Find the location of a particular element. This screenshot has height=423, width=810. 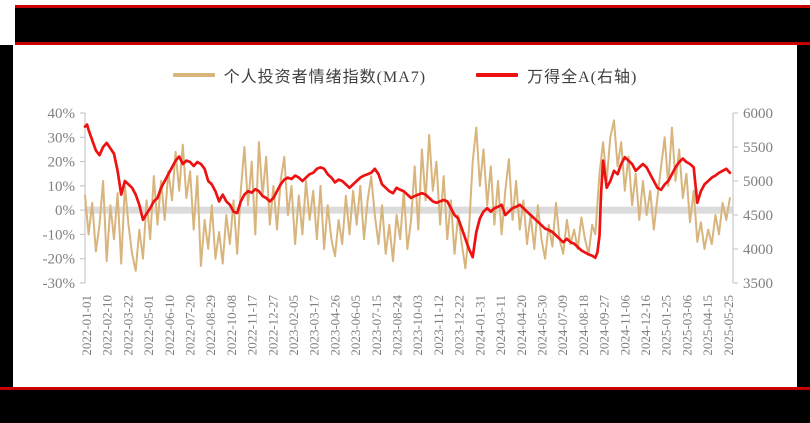

right-axis-tick-label: 3500 is located at coordinates (758, 284).